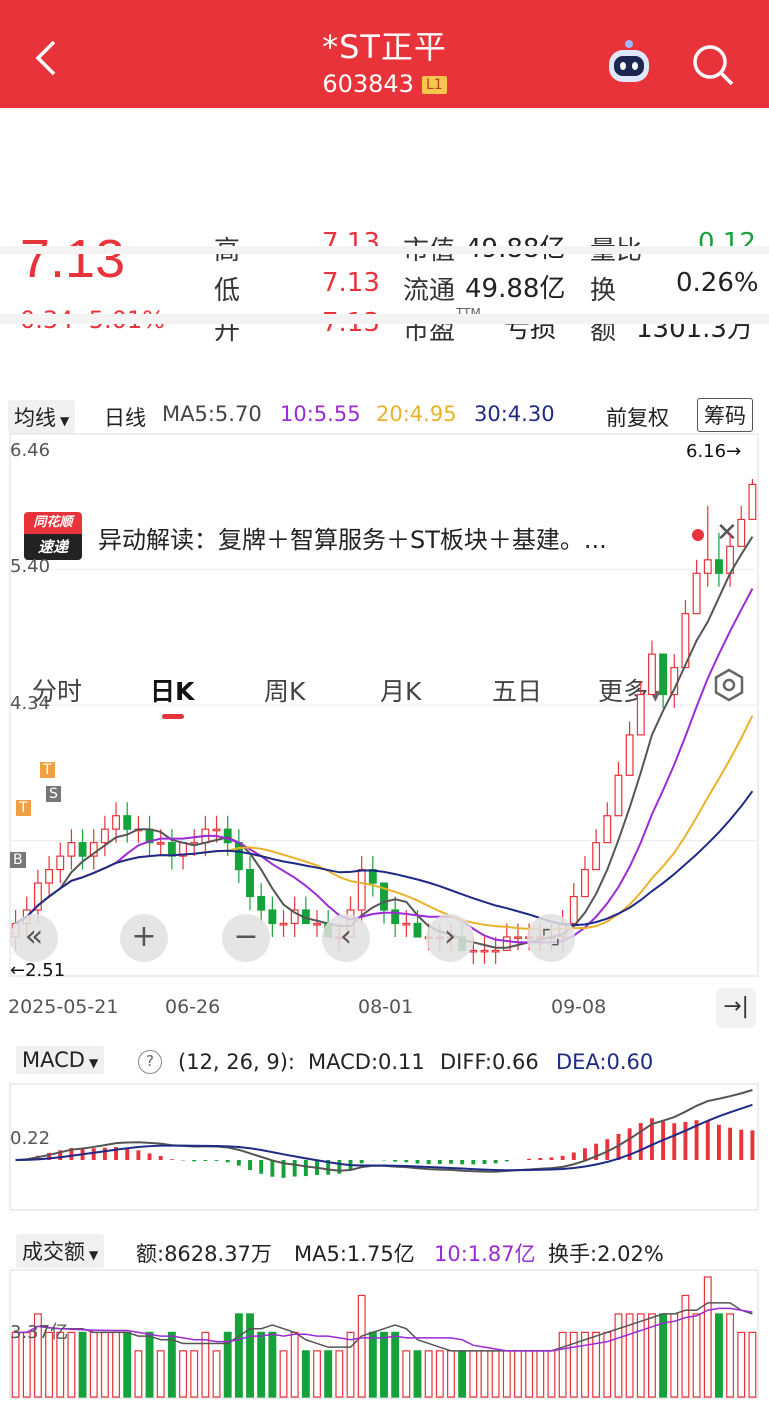 This screenshot has width=769, height=1403. Describe the element at coordinates (517, 691) in the screenshot. I see `tab-five-day: 五日` at that location.